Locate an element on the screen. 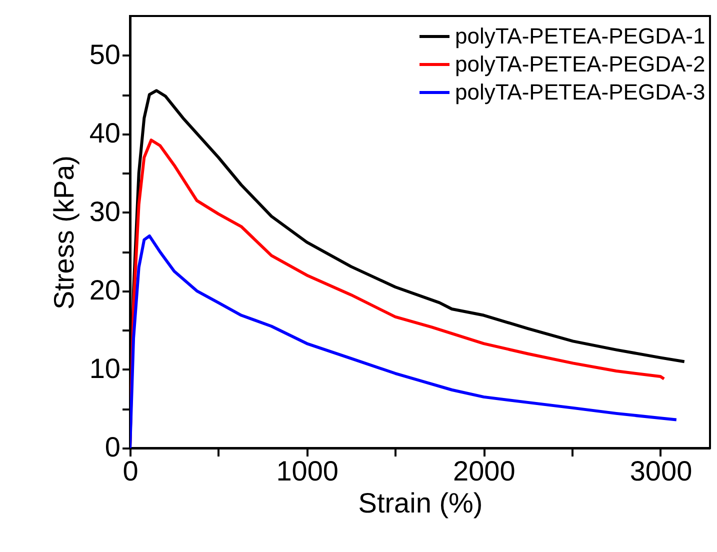 The image size is (717, 552). y-tick-label: 40 is located at coordinates (104, 132).